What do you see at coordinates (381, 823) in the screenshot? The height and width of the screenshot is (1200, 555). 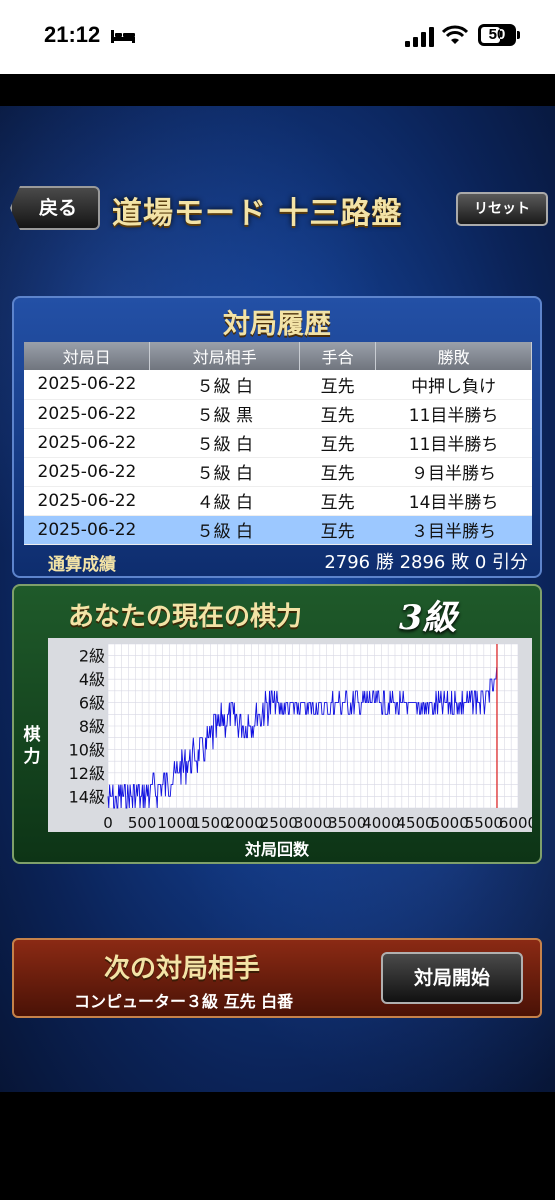 I see `x-tick-label: 4000` at bounding box center [381, 823].